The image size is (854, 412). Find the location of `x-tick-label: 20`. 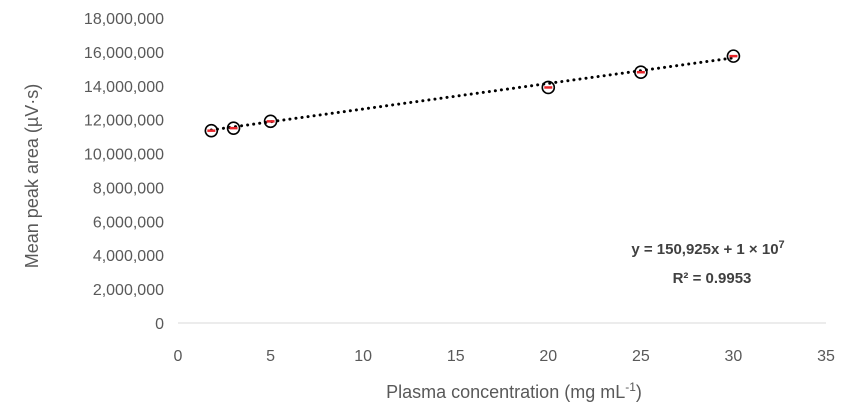

x-tick-label: 20 is located at coordinates (548, 356).